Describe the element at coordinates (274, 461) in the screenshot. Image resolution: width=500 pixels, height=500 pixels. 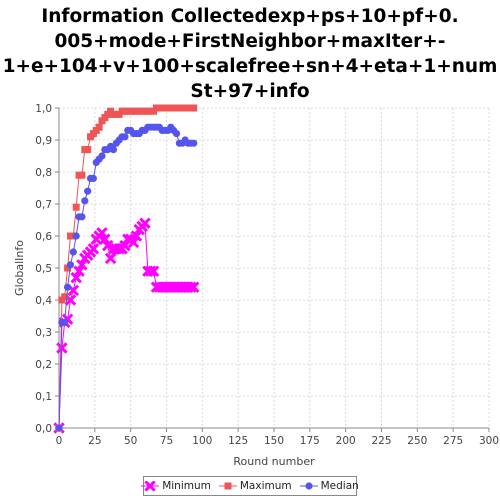
I see `x-axis-title: Round number` at that location.